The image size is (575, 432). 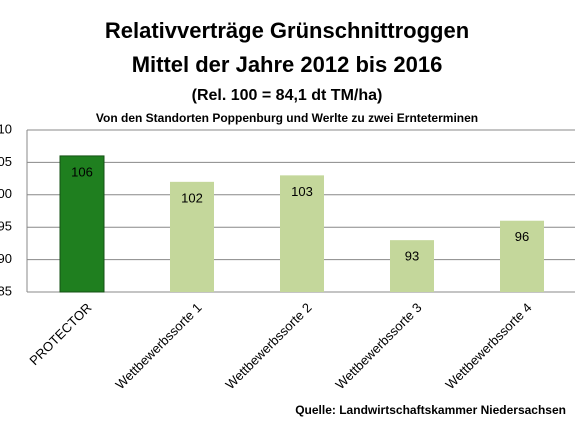 What do you see at coordinates (6, 128) in the screenshot?
I see `y-tick-label: 110` at bounding box center [6, 128].